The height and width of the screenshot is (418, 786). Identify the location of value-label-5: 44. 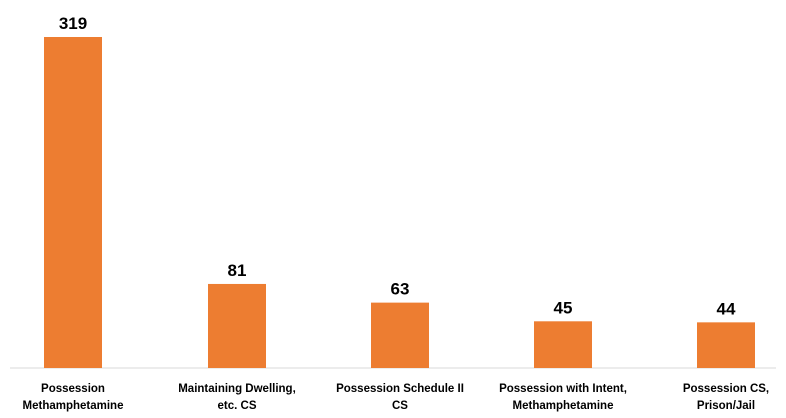
(726, 308).